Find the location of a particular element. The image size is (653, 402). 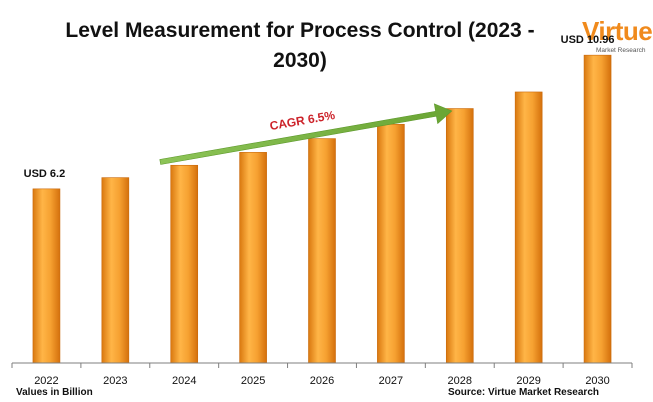

x-tick-label: 2023 is located at coordinates (115, 381).